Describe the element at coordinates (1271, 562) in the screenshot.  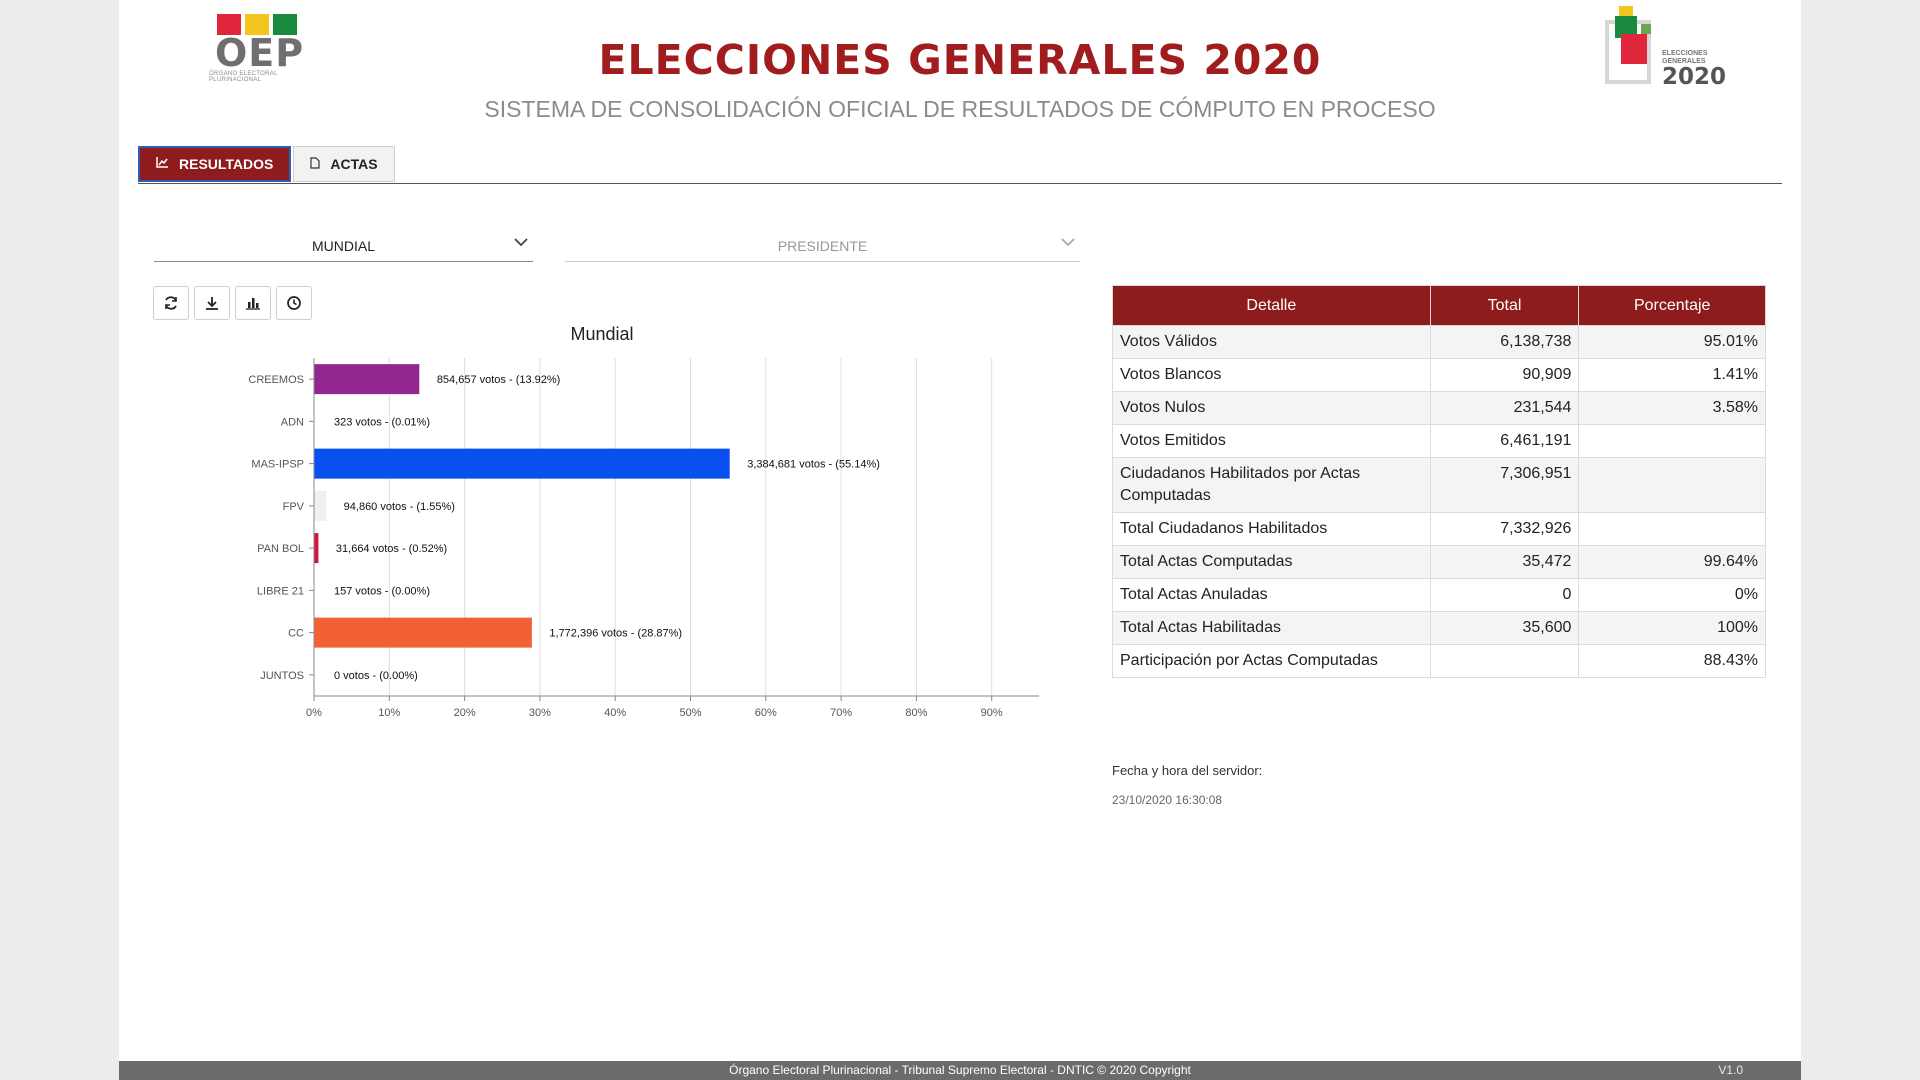
I see `cell-detalle: Total Actas Computadas` at that location.